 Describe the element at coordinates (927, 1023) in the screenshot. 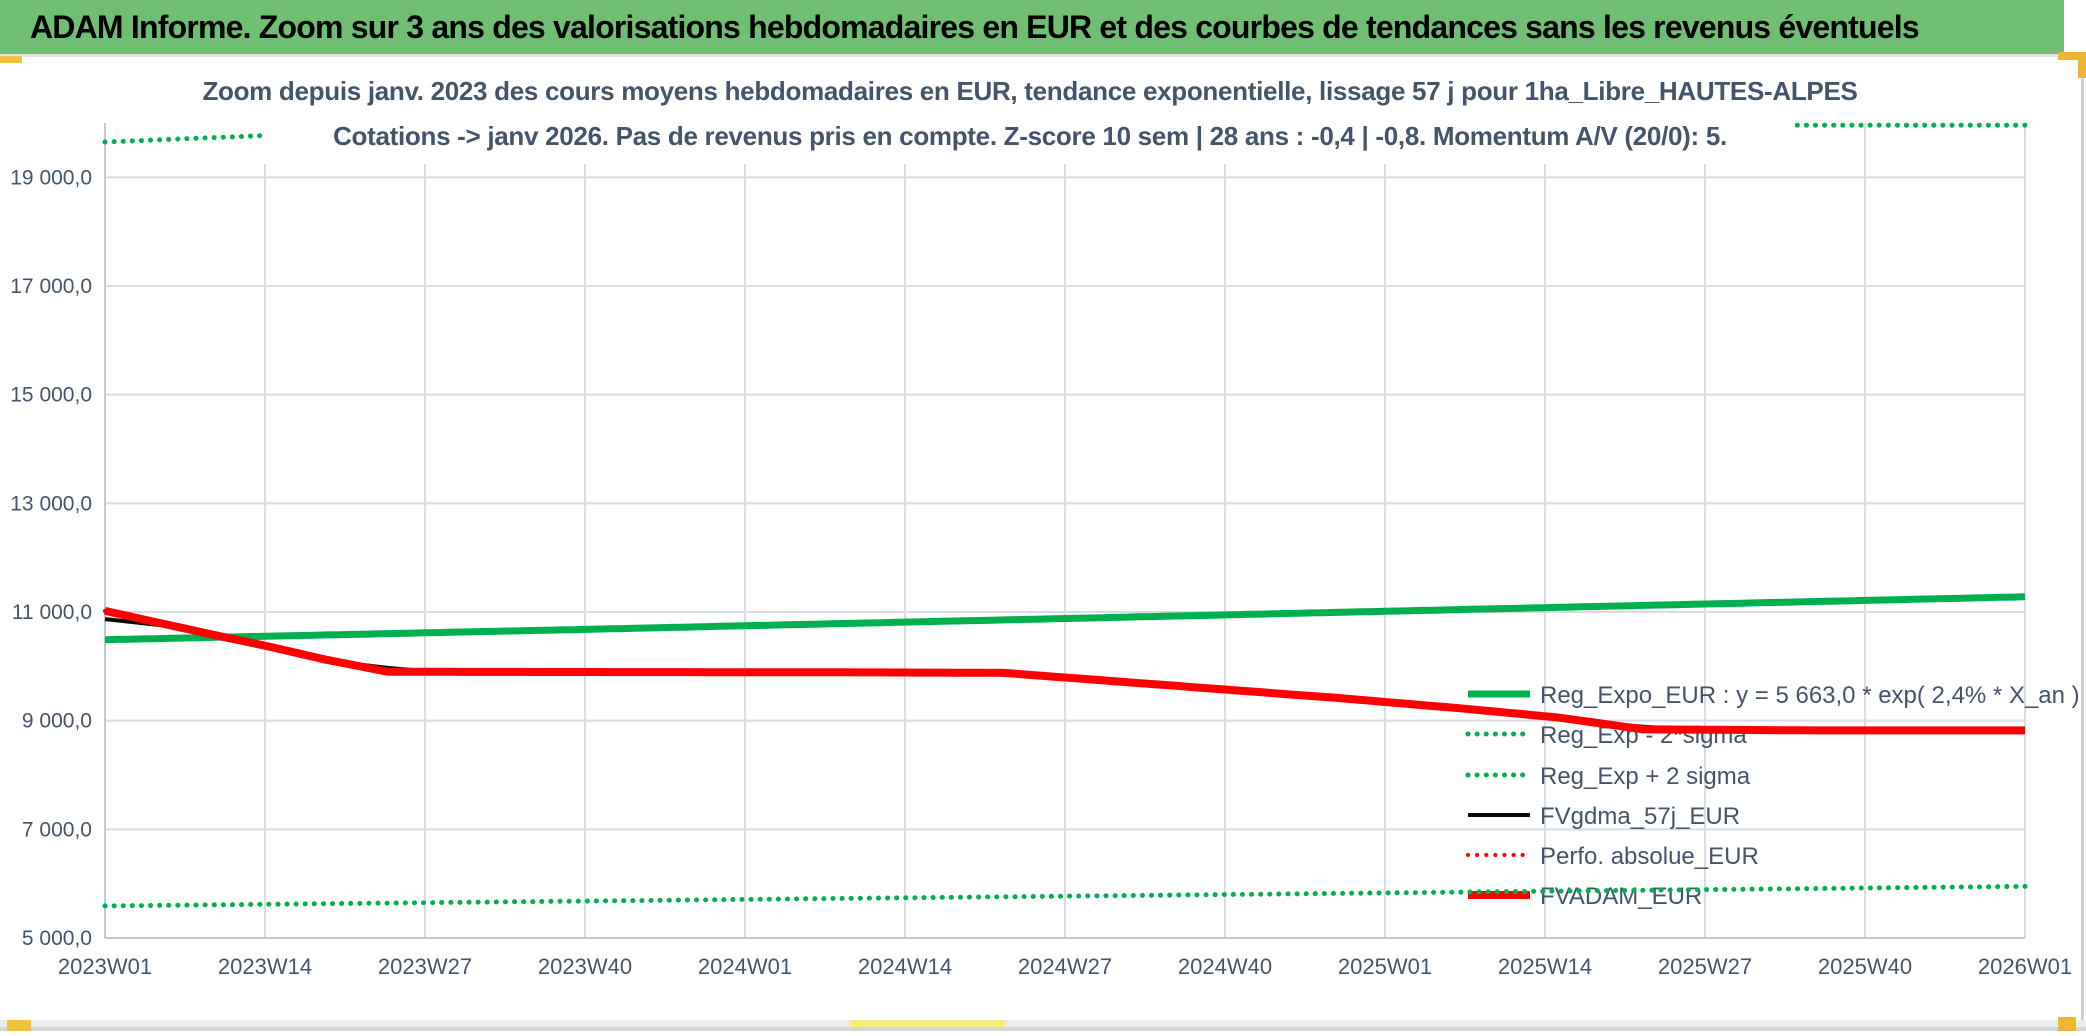

I see `bottom-strip-highlight` at that location.